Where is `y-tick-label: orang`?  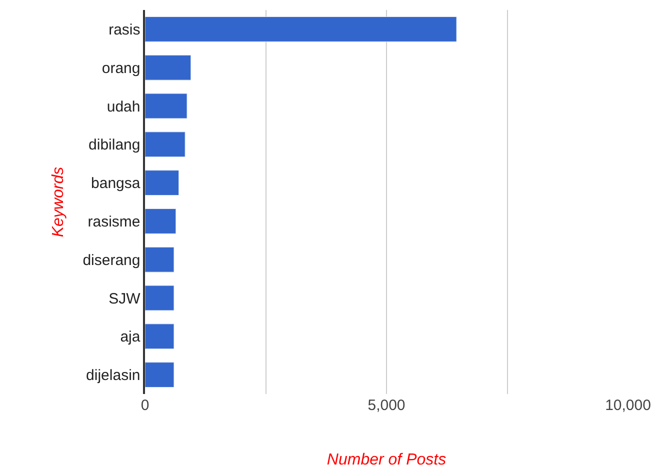 y-tick-label: orang is located at coordinates (121, 68).